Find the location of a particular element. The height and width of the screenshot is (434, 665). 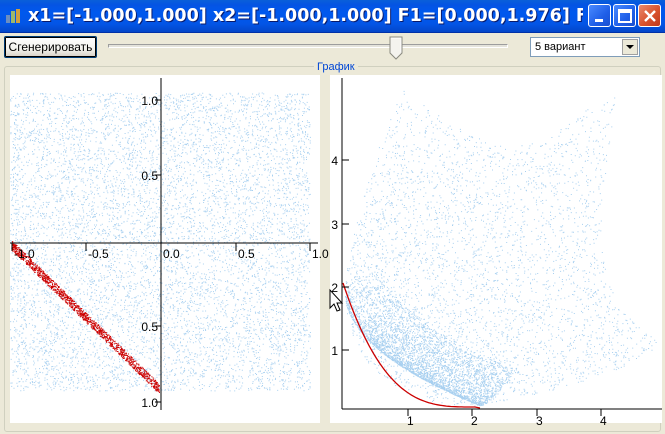

x-tick-label: 1 is located at coordinates (410, 421).